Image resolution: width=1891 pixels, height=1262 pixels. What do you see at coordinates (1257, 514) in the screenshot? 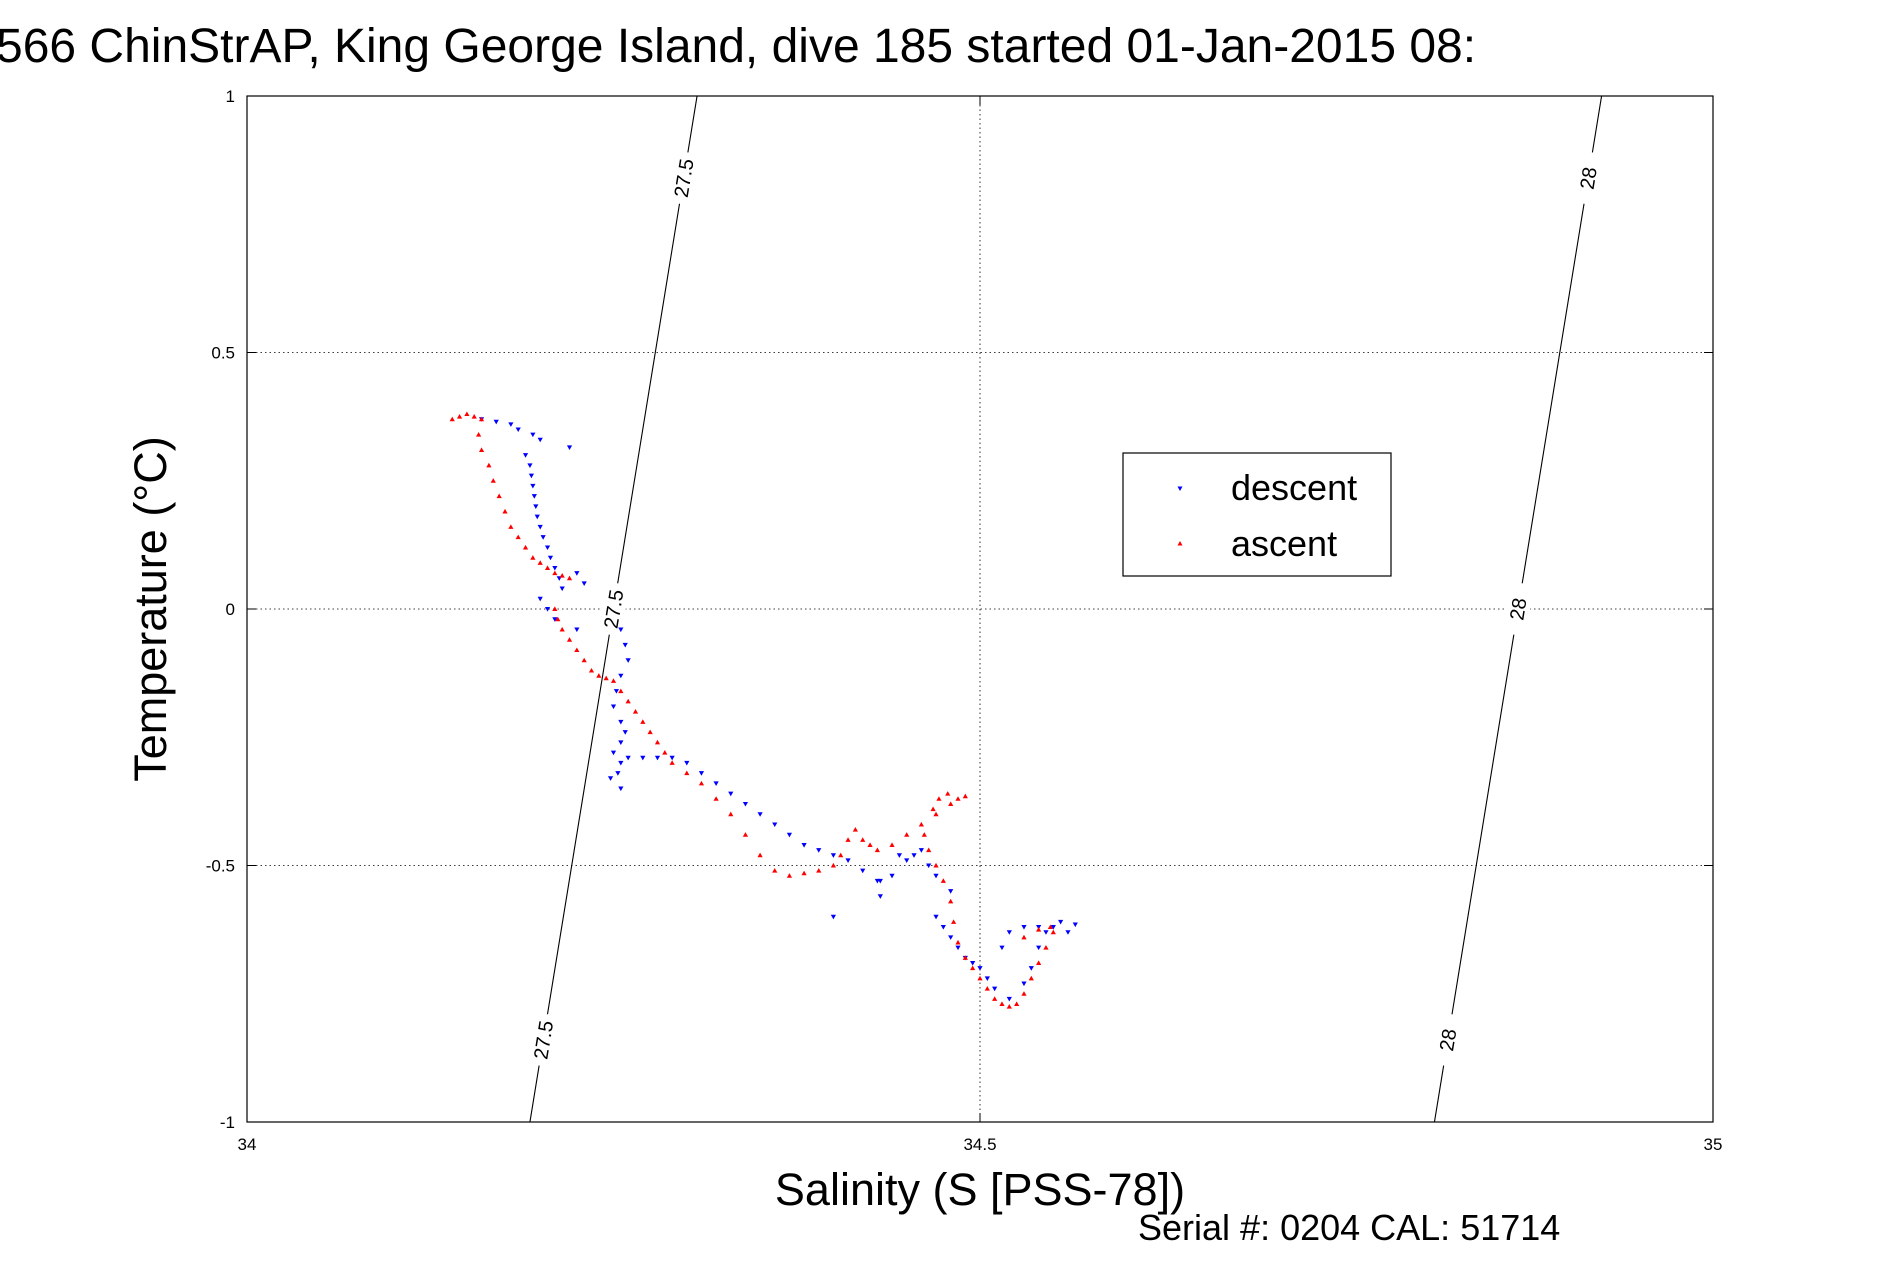
I see `legend: descent ascent` at bounding box center [1257, 514].